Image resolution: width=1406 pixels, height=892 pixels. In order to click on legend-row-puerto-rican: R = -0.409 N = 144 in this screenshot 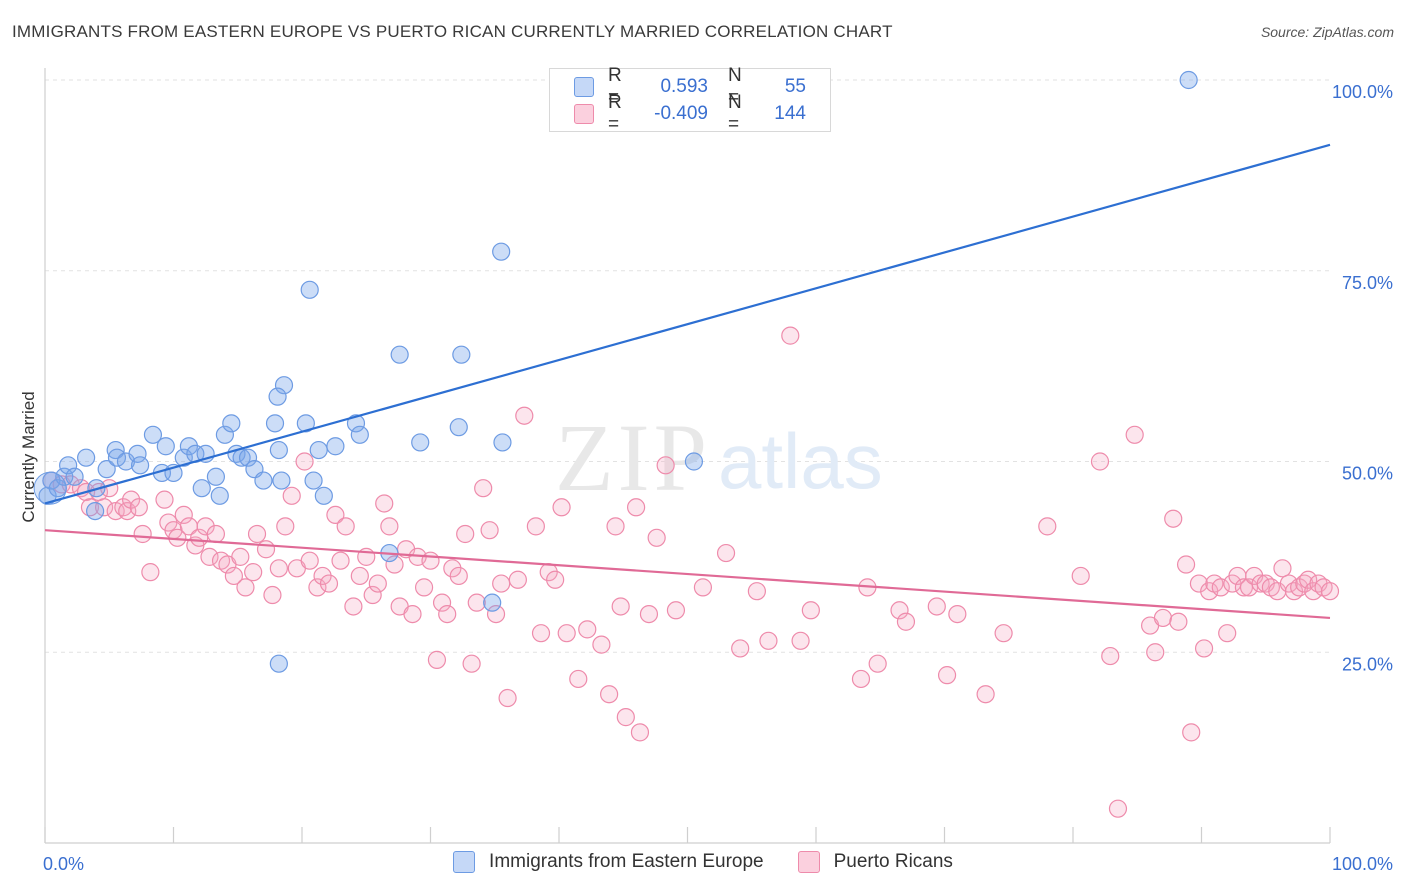, I will do `click(678, 113)`.